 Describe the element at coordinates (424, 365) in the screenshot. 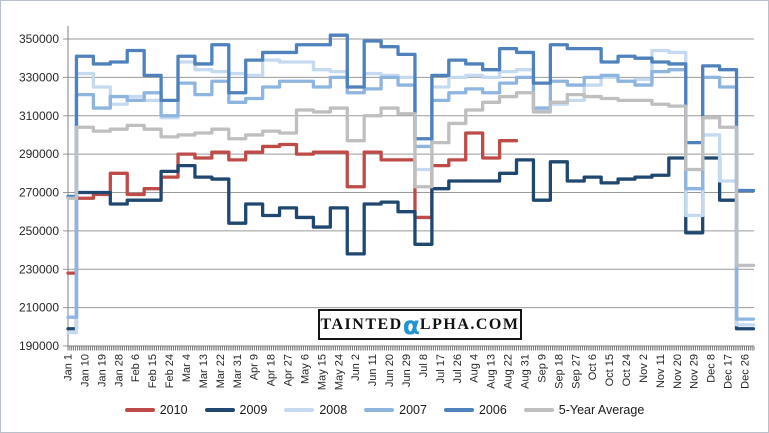

I see `x-tick-label: Jul 8` at that location.